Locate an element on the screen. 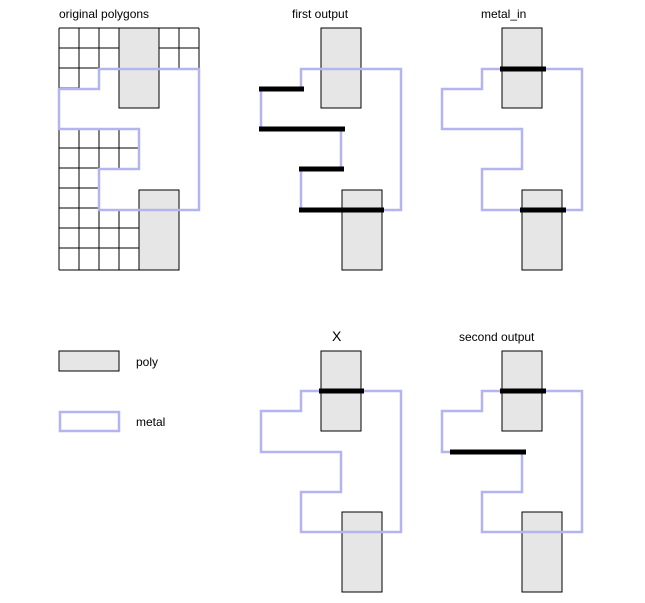  legend-label-metal: metal is located at coordinates (150, 422).